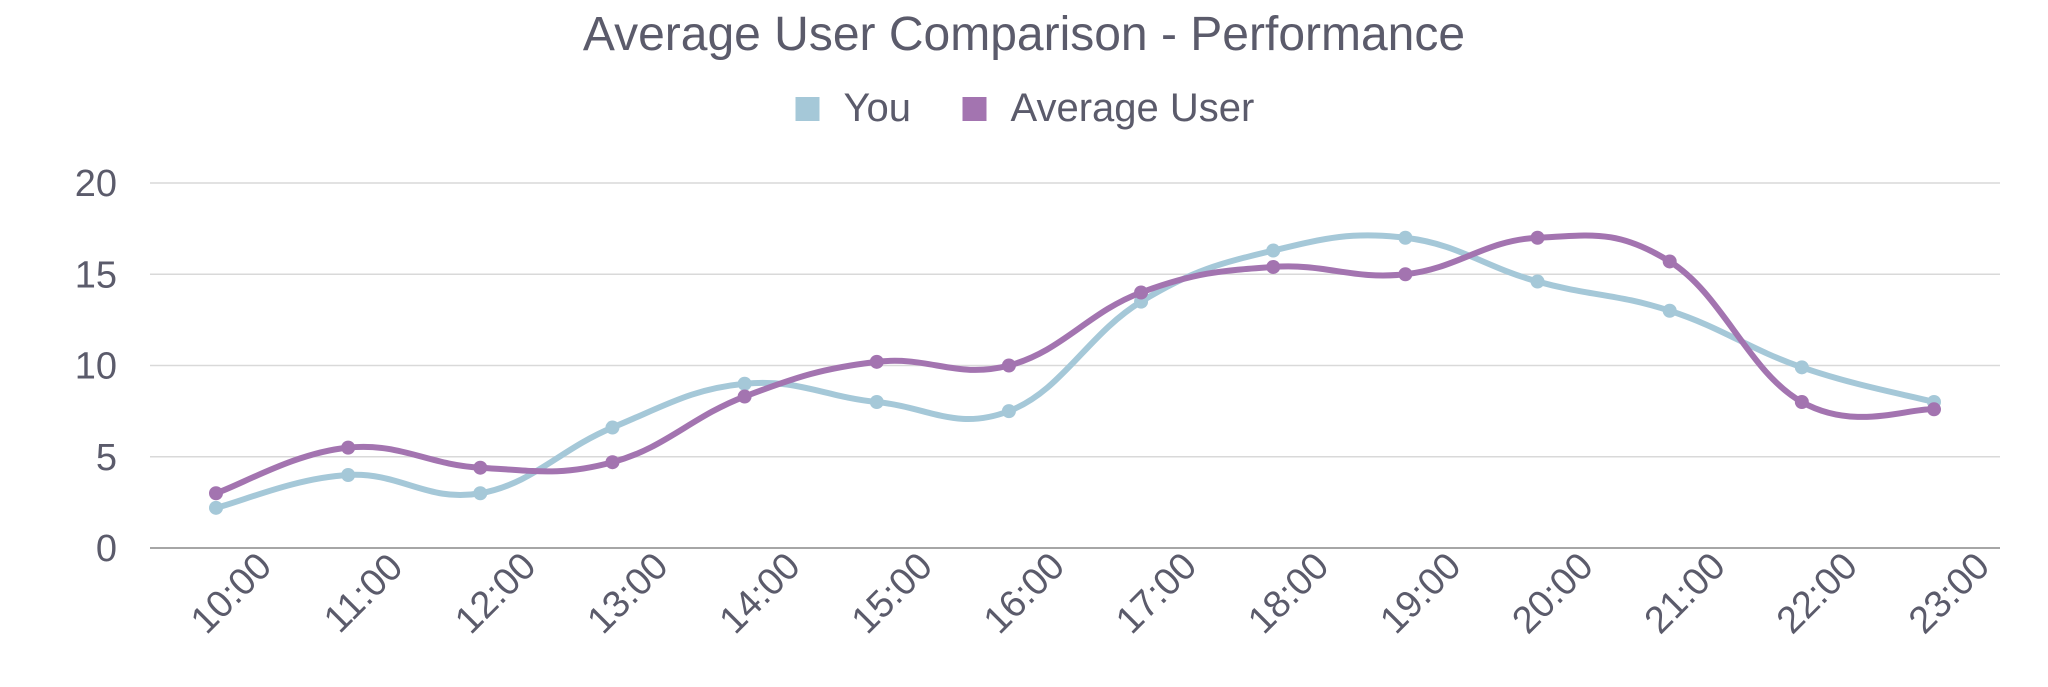 The image size is (2048, 687). Describe the element at coordinates (363, 593) in the screenshot. I see `x-tick-label: 11:00` at that location.